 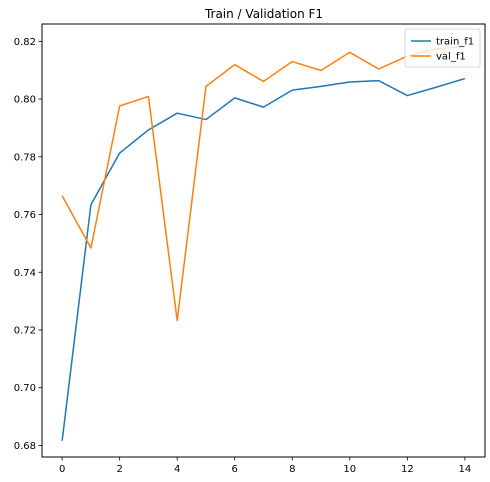 What do you see at coordinates (119, 469) in the screenshot?
I see `x-tick-label: 2` at bounding box center [119, 469].